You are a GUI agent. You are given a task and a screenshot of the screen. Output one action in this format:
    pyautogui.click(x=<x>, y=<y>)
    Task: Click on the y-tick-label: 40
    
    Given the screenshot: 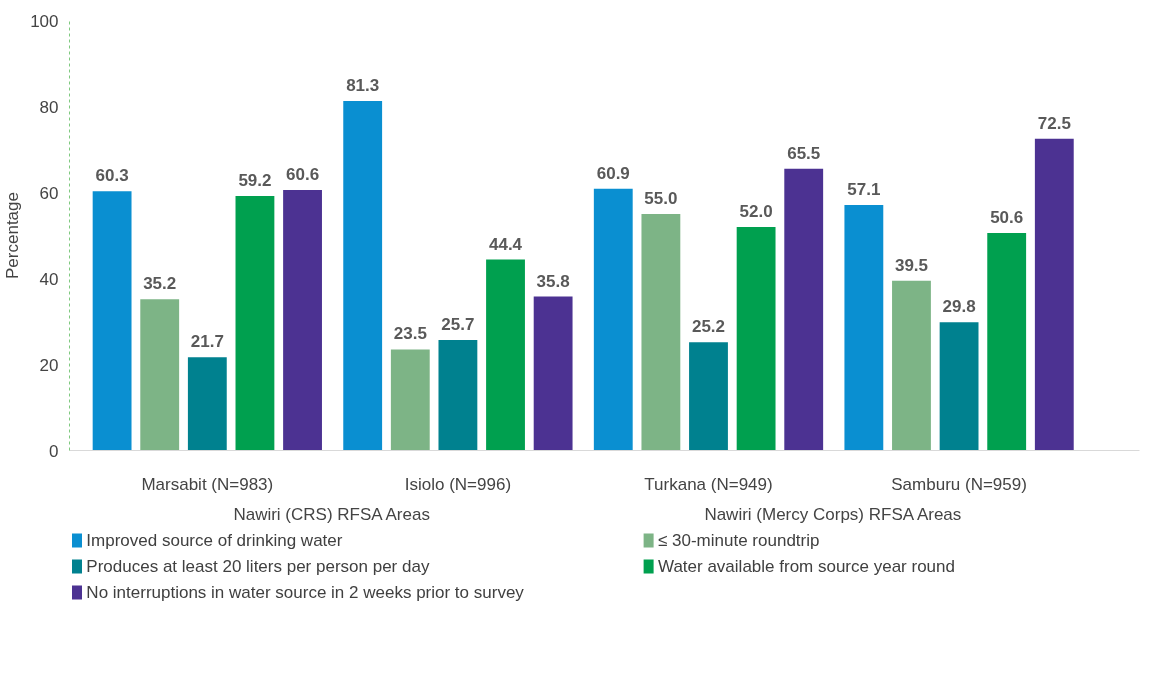 What is the action you would take?
    pyautogui.click(x=49, y=279)
    